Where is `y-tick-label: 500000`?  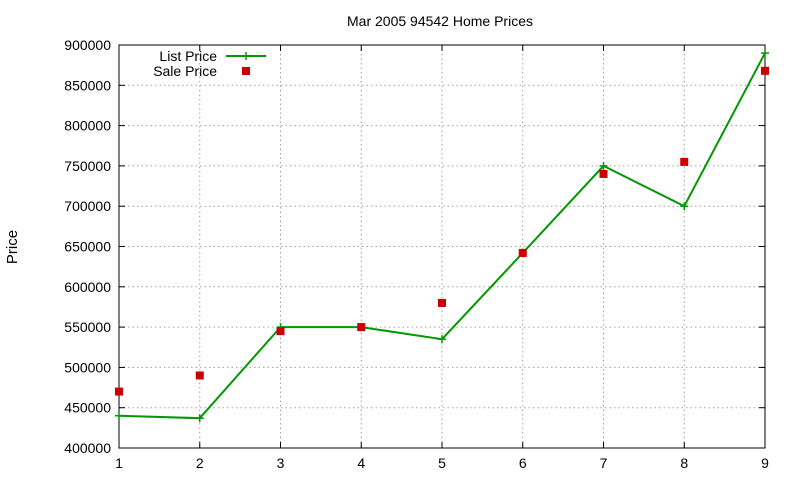
y-tick-label: 500000 is located at coordinates (87, 367).